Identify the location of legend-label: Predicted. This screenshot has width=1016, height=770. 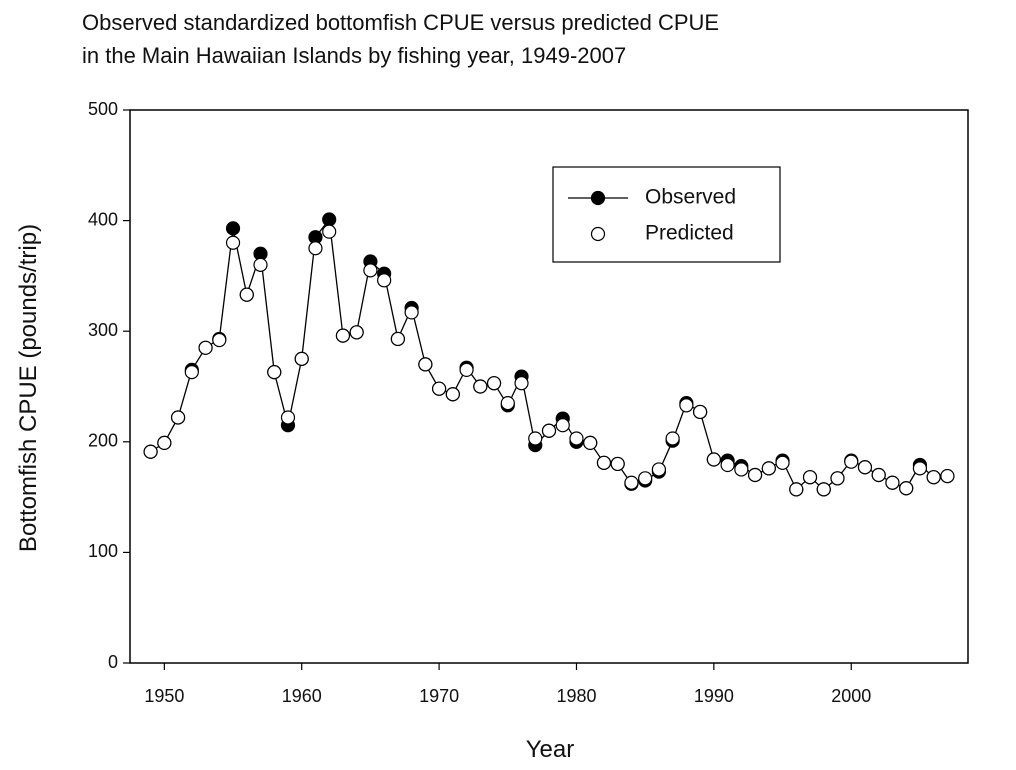
(689, 233).